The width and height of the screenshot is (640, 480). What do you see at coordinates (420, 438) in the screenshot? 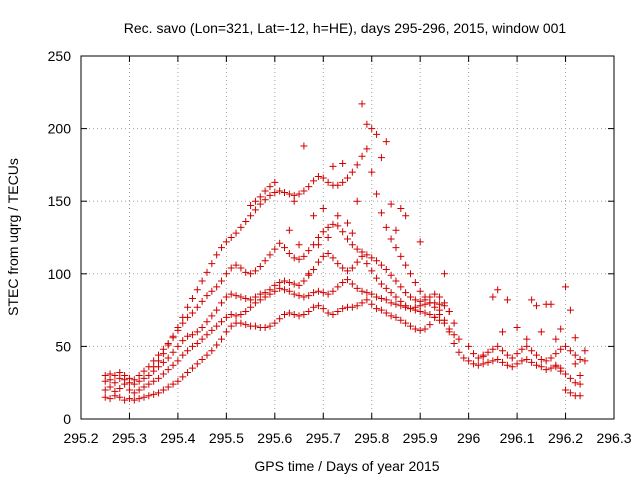
I see `x-tick-label: 295.9` at bounding box center [420, 438].